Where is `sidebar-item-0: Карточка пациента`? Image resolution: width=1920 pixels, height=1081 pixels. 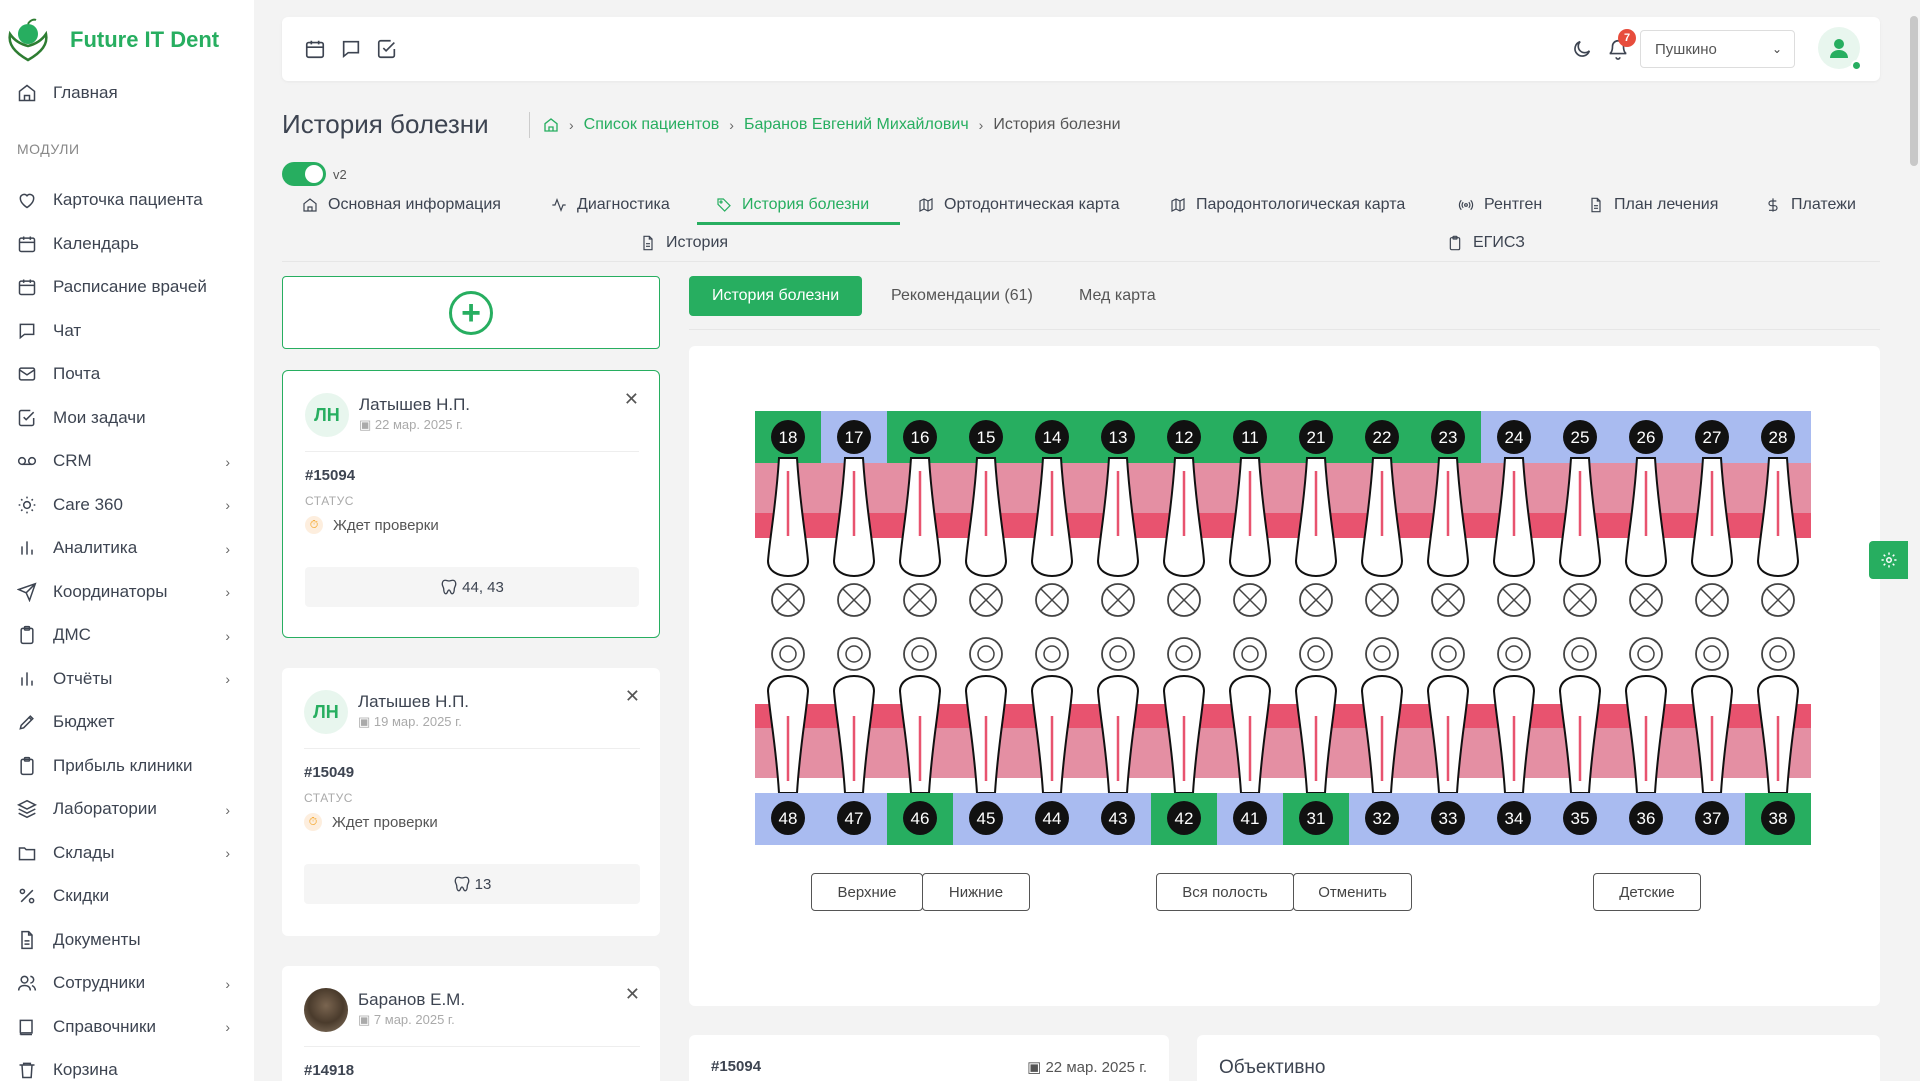 sidebar-item-0: Карточка пациента is located at coordinates (127, 201).